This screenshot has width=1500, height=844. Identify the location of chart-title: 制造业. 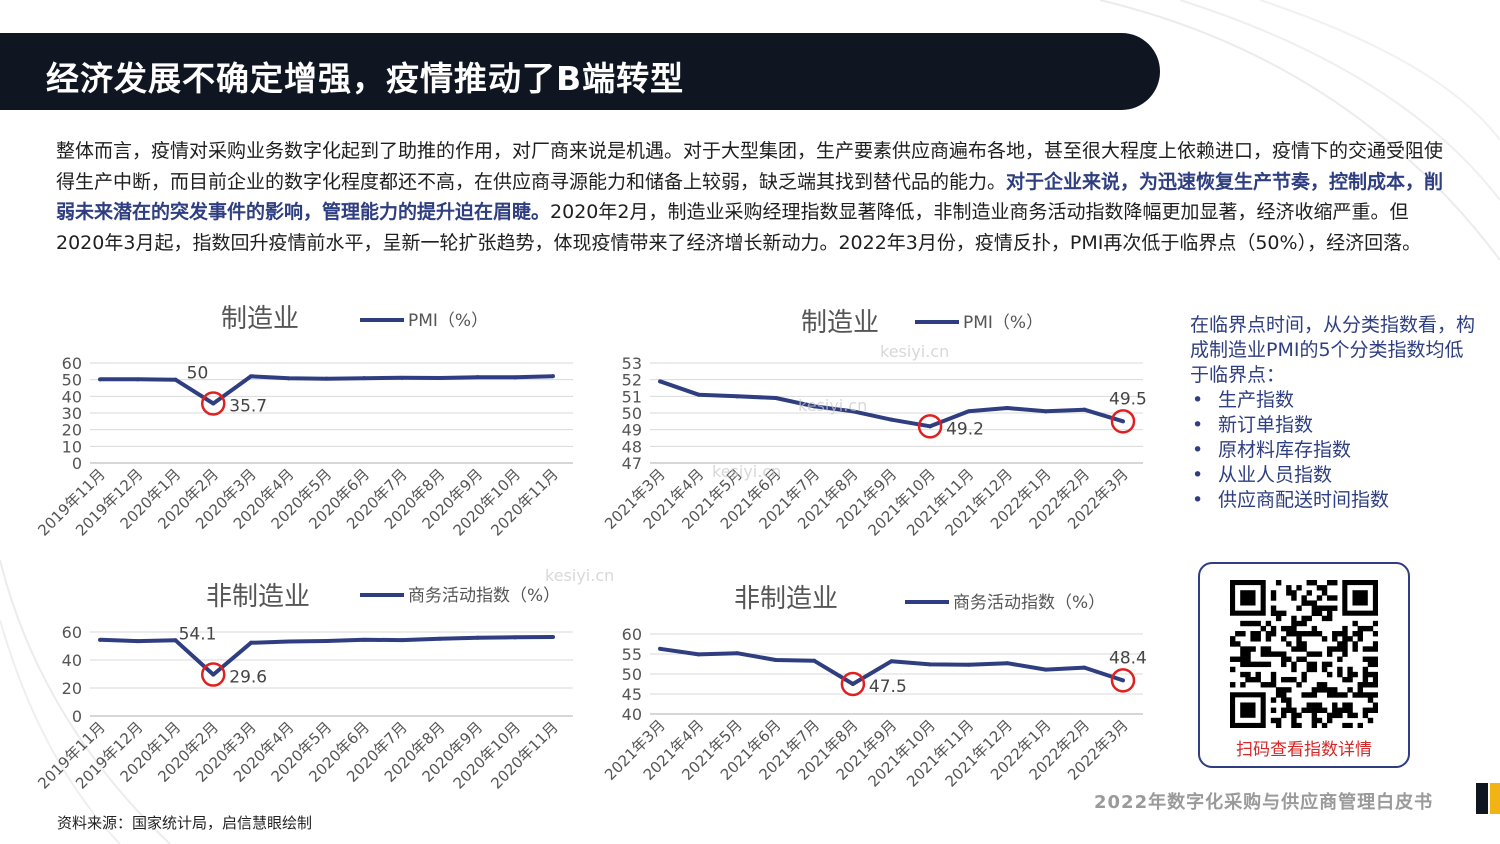
(260, 319).